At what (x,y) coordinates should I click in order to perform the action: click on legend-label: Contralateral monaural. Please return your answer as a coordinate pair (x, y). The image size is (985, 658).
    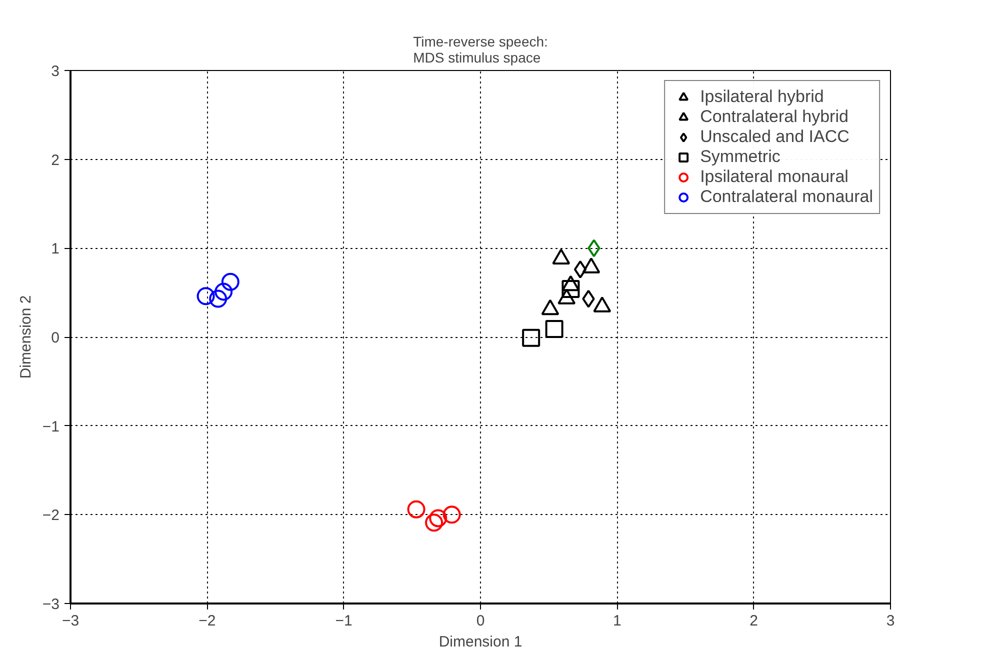
    Looking at the image, I should click on (786, 197).